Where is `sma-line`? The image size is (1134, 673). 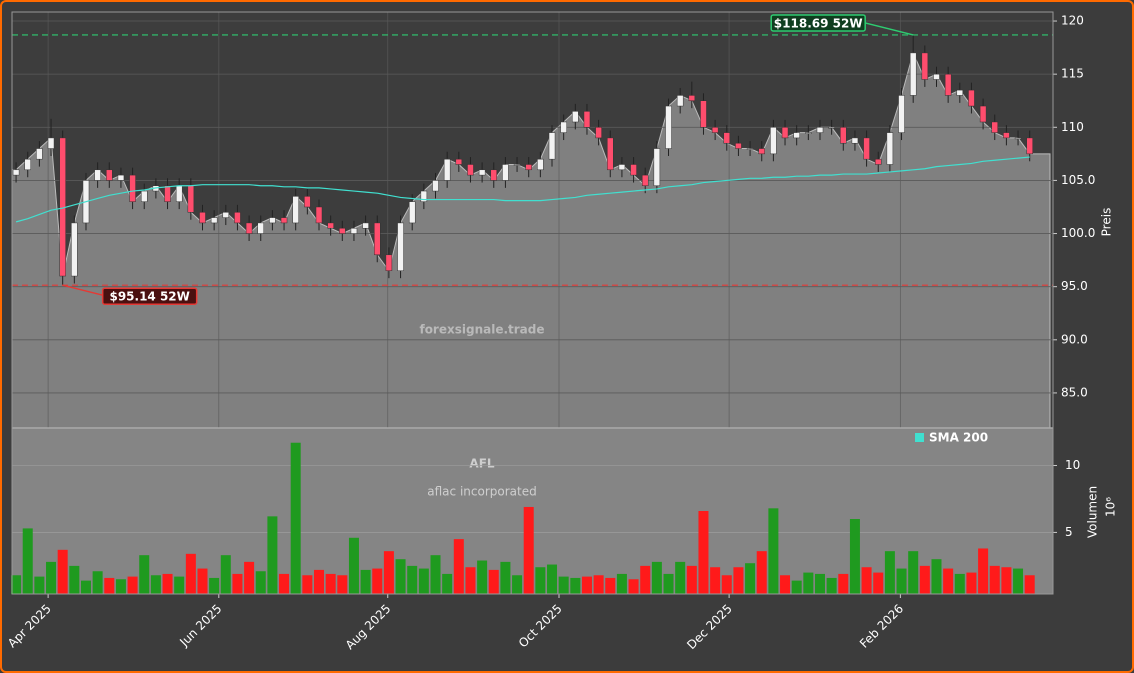 sma-line is located at coordinates (522, 189).